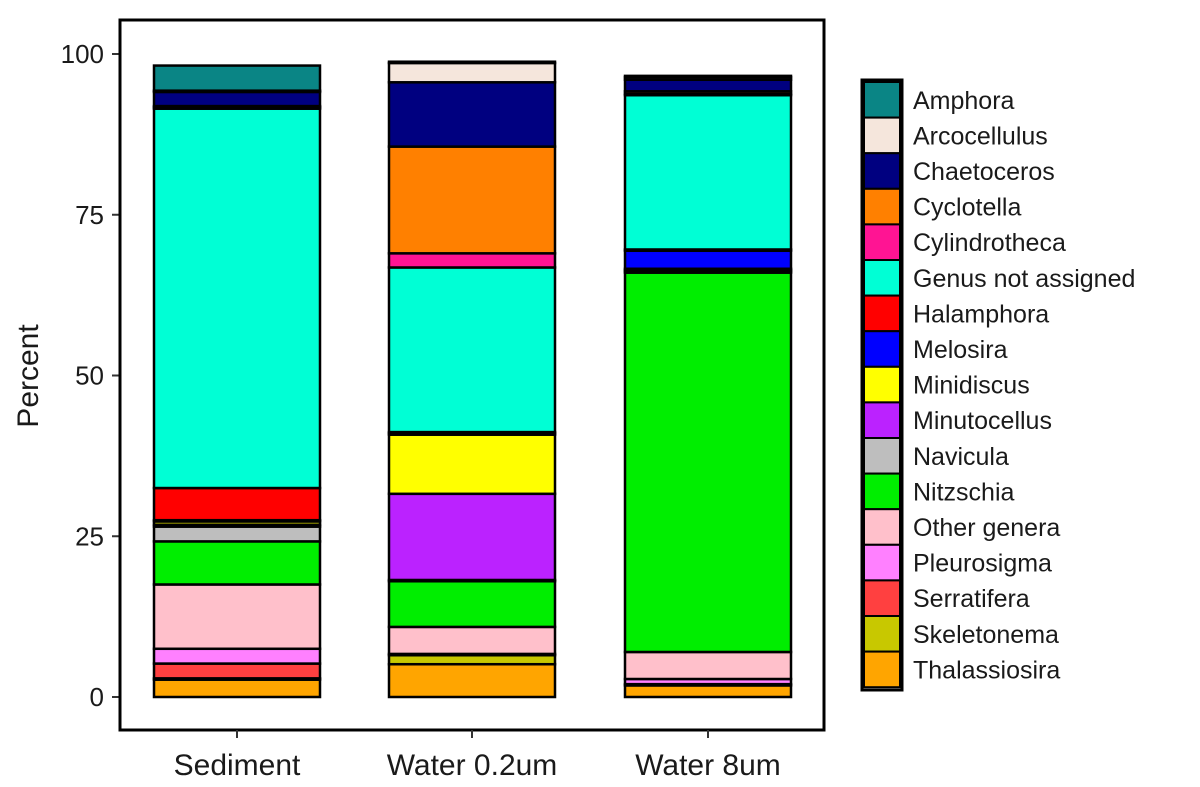  I want to click on bar-segment-minidiscus, so click(472, 464).